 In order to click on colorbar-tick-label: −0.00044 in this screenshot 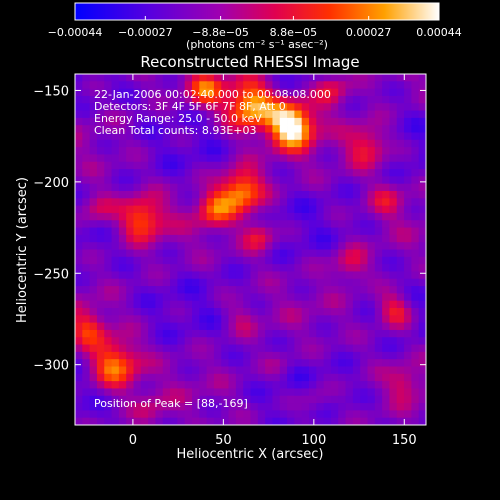, I will do `click(75, 32)`.